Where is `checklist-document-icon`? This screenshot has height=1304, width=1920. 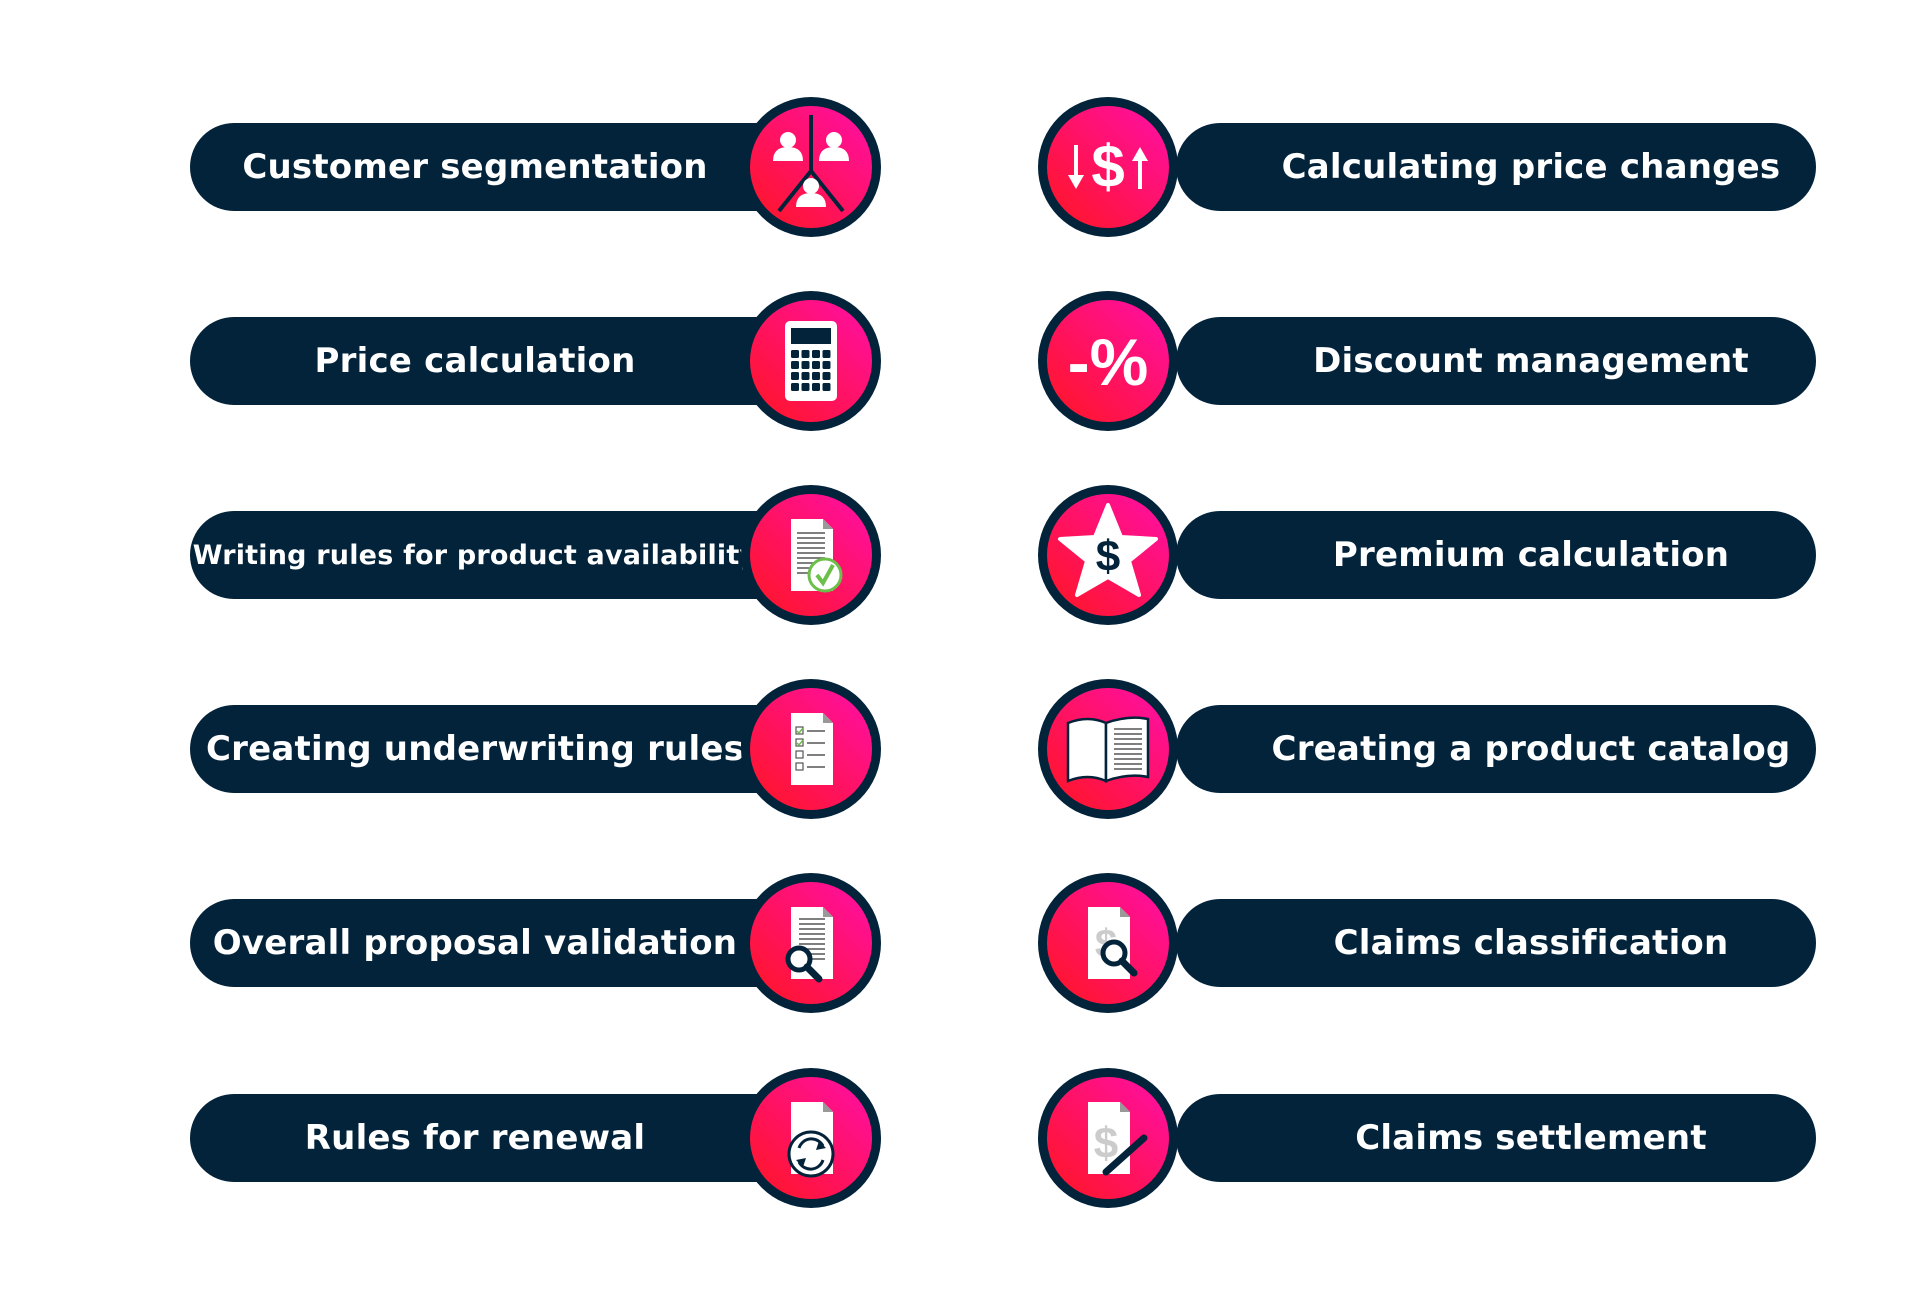 checklist-document-icon is located at coordinates (811, 749).